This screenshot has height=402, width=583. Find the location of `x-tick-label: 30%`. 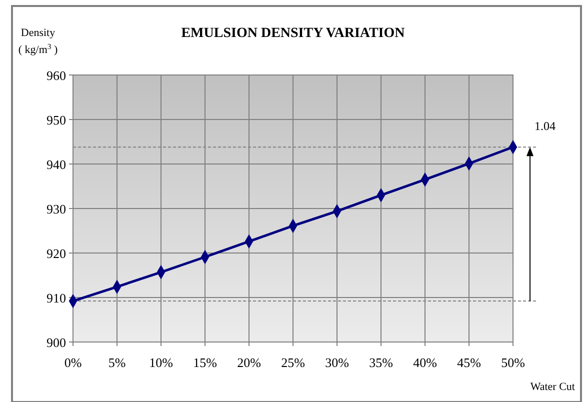

x-tick-label: 30% is located at coordinates (337, 362).